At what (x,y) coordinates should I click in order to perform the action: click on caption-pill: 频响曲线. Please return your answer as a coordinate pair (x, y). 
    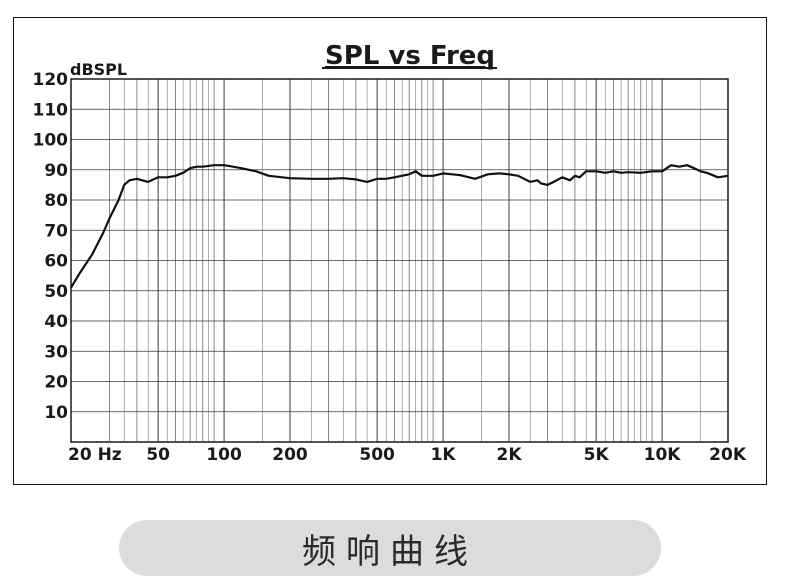
    Looking at the image, I should click on (390, 548).